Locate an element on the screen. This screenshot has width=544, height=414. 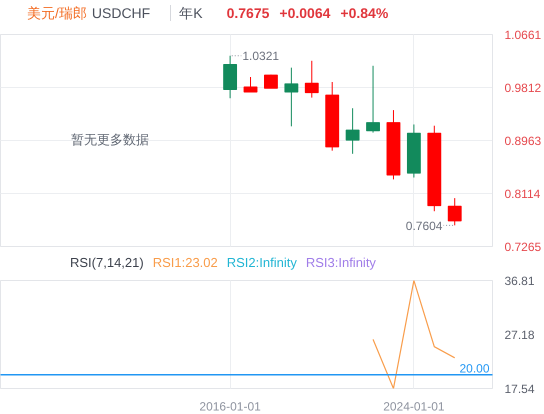
y-tick-label: 0.8114 is located at coordinates (522, 194).